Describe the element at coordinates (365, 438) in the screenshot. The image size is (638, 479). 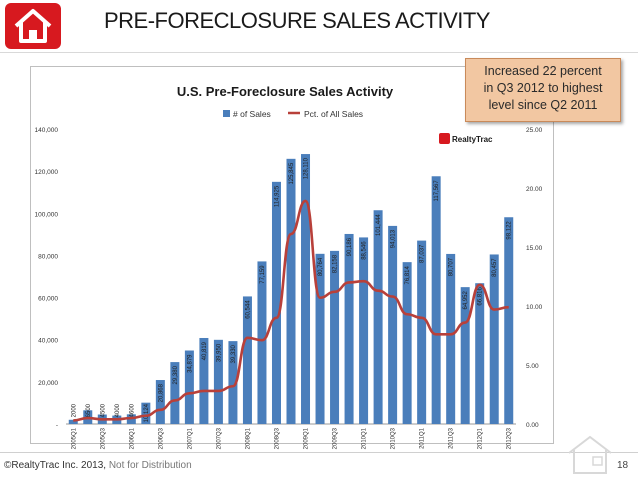
I see `x-tick-label: 2010Q1` at that location.